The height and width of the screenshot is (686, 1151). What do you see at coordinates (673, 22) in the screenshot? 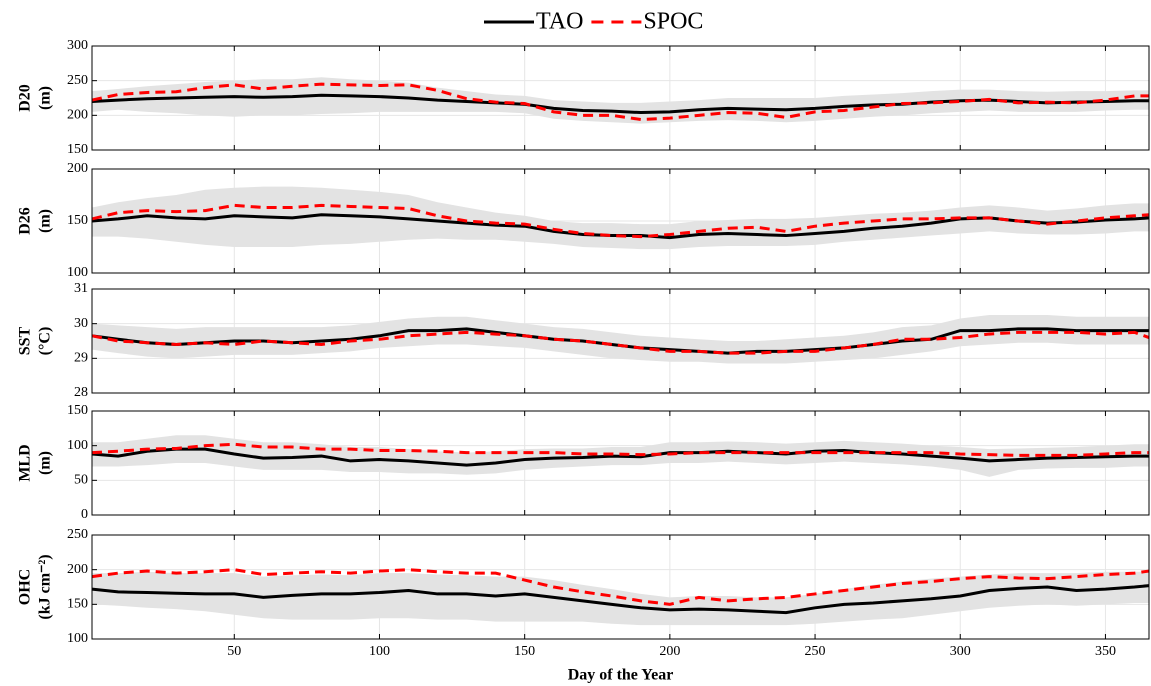
I see `legend-label: SPOC` at bounding box center [673, 22].